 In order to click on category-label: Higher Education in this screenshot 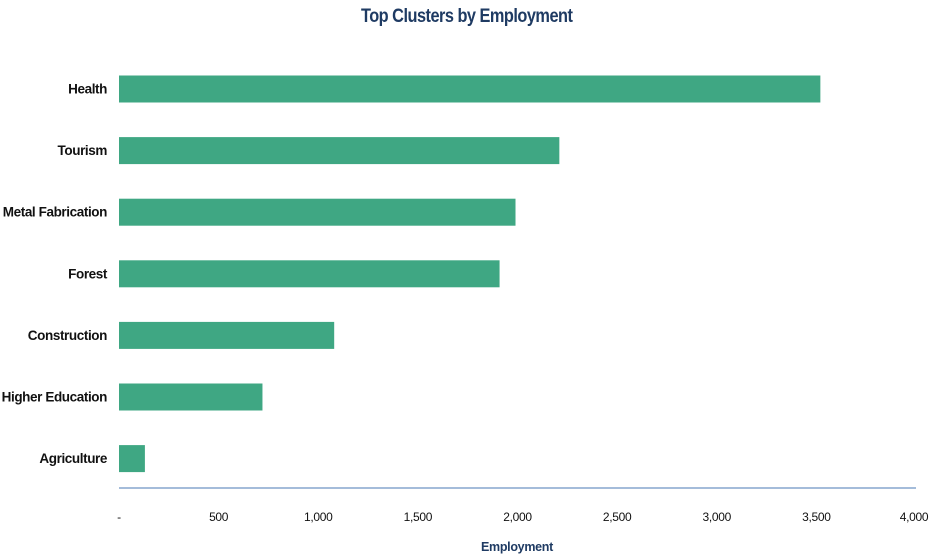, I will do `click(55, 397)`.